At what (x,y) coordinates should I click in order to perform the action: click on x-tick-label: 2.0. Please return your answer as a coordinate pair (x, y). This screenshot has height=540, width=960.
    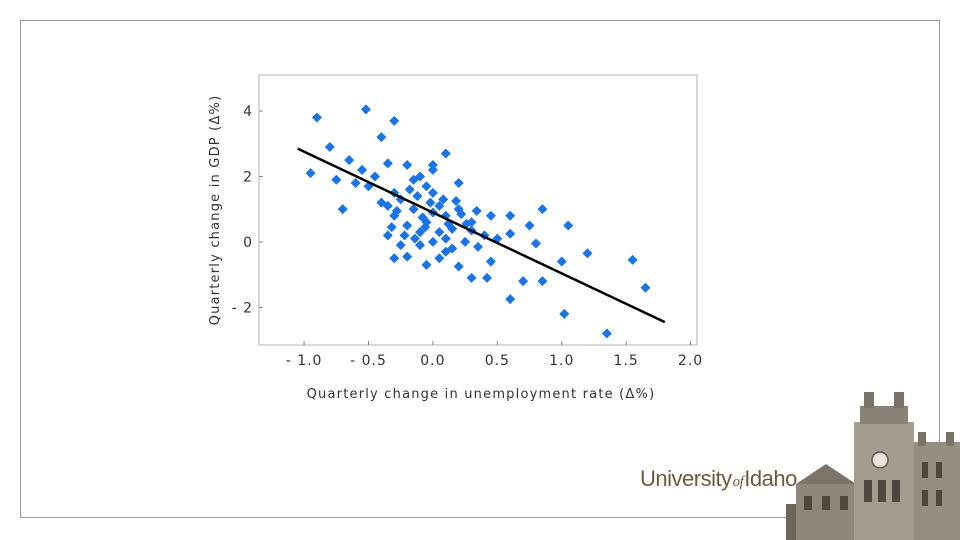
    Looking at the image, I should click on (690, 361).